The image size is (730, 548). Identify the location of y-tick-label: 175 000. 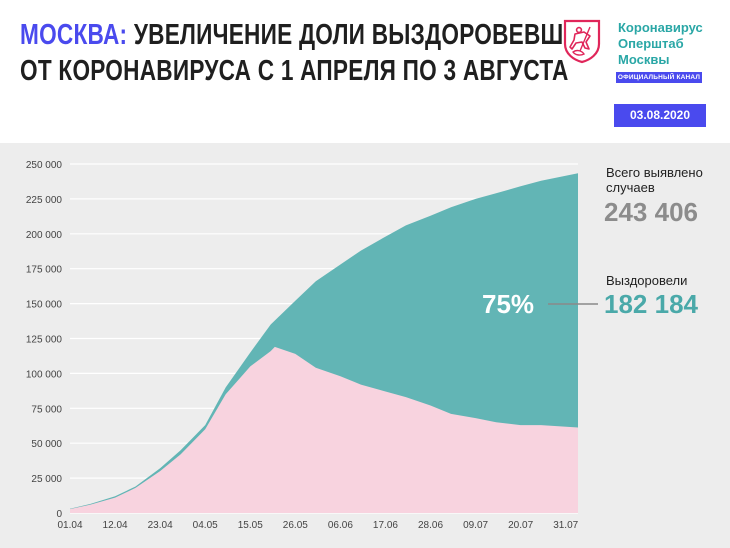
(44, 270).